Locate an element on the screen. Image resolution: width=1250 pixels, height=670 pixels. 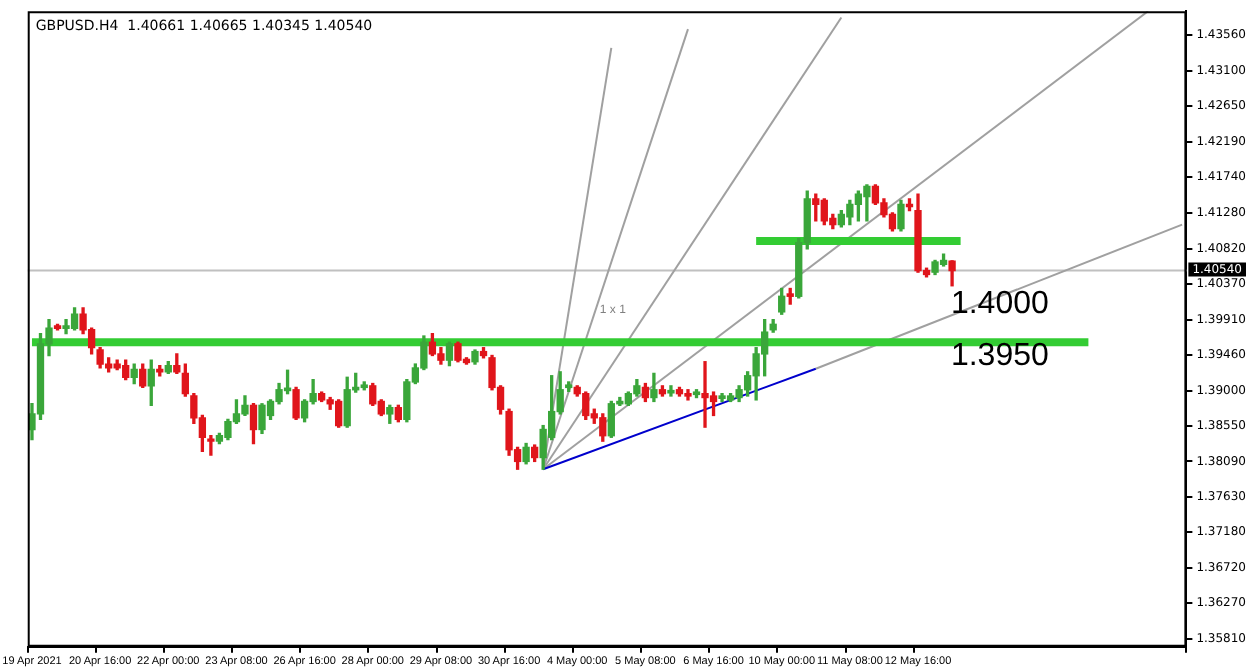
annotation: 1.3950 is located at coordinates (999, 355).